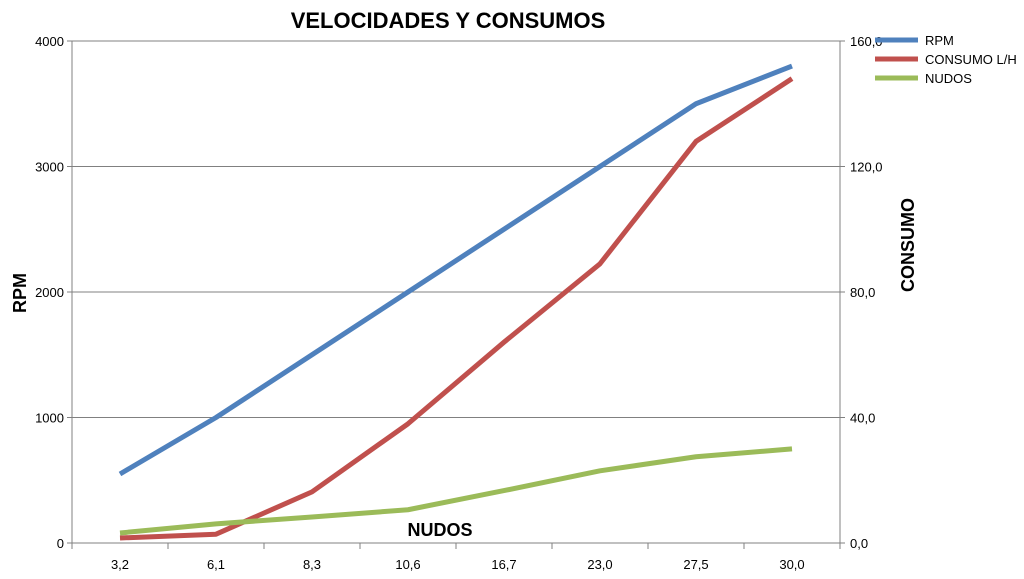 The image size is (1024, 579). Describe the element at coordinates (948, 78) in the screenshot. I see `legend-label: NUDOS` at that location.